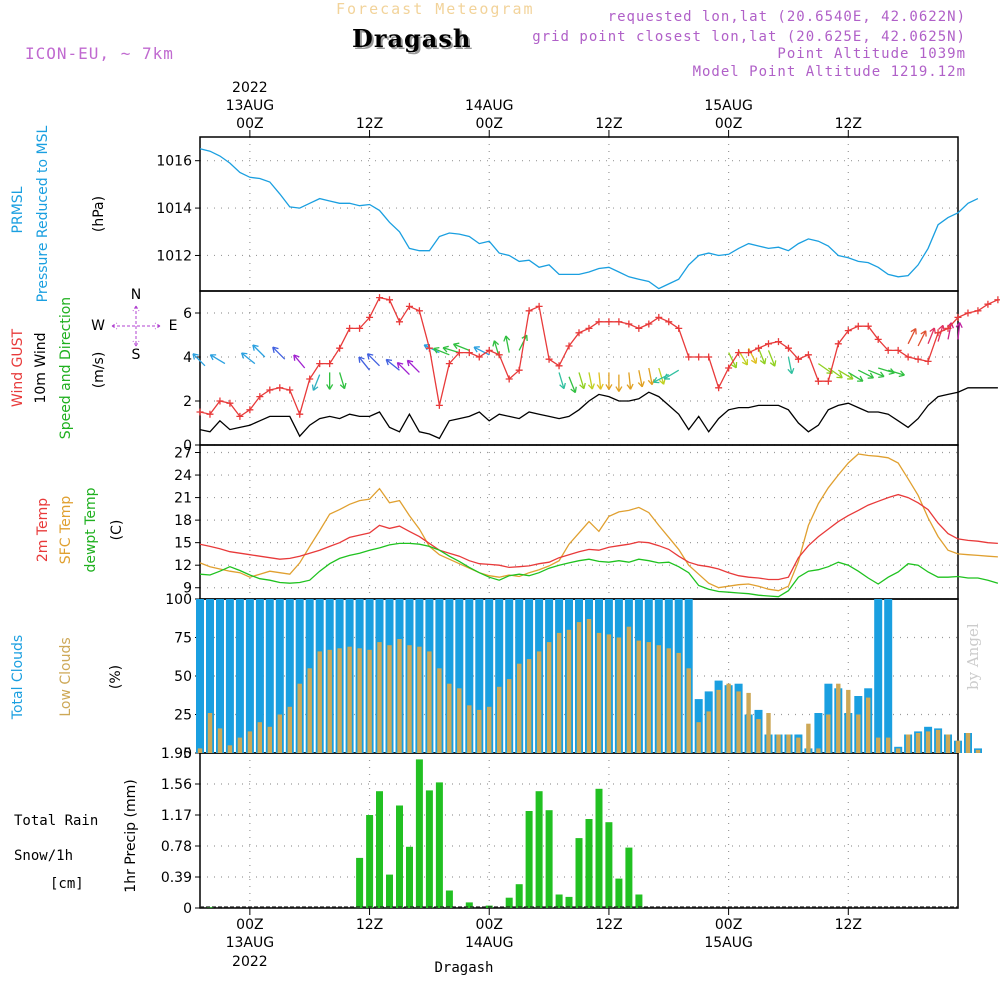 This screenshot has height=1000, width=1000. Describe the element at coordinates (41, 367) in the screenshot. I see `wind-speed-label: 10m Wind` at that location.